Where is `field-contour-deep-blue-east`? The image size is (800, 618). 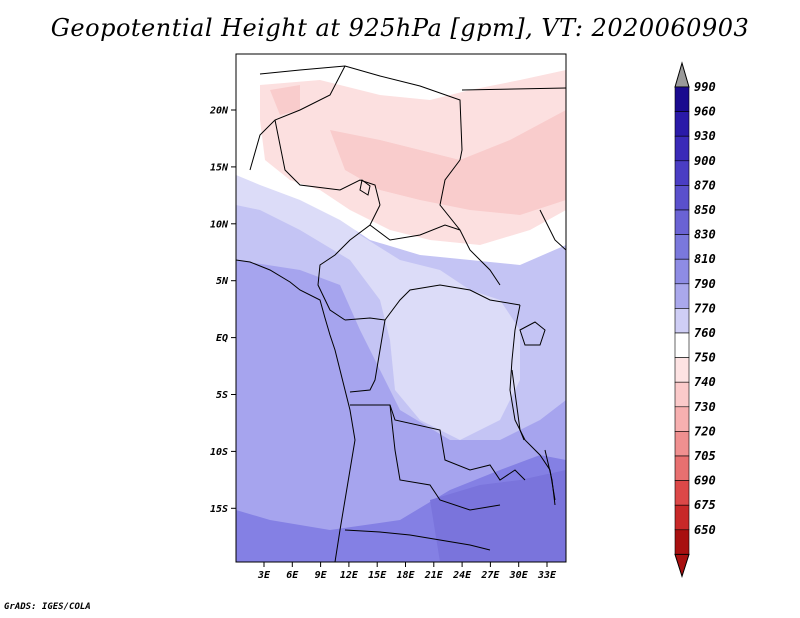
field-contour-deep-blue-east is located at coordinates (498, 516).